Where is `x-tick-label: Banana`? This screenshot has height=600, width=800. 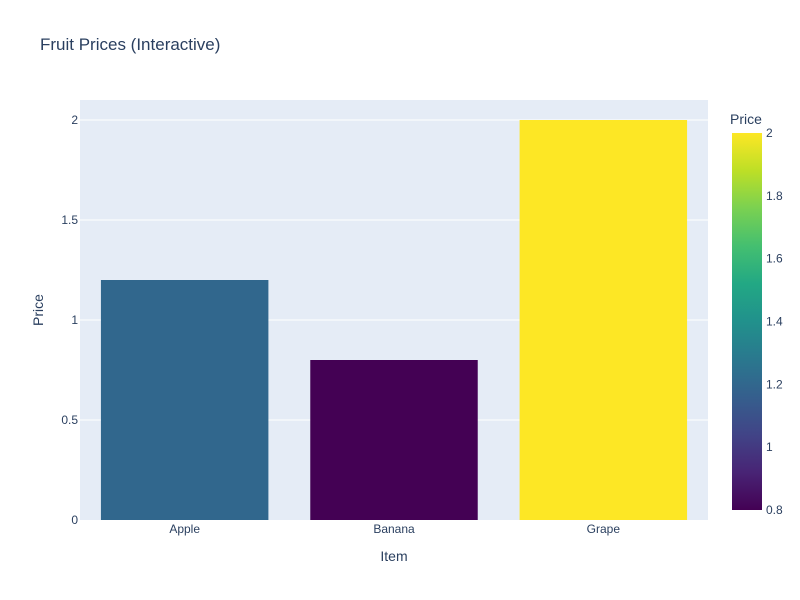
x-tick-label: Banana is located at coordinates (394, 529).